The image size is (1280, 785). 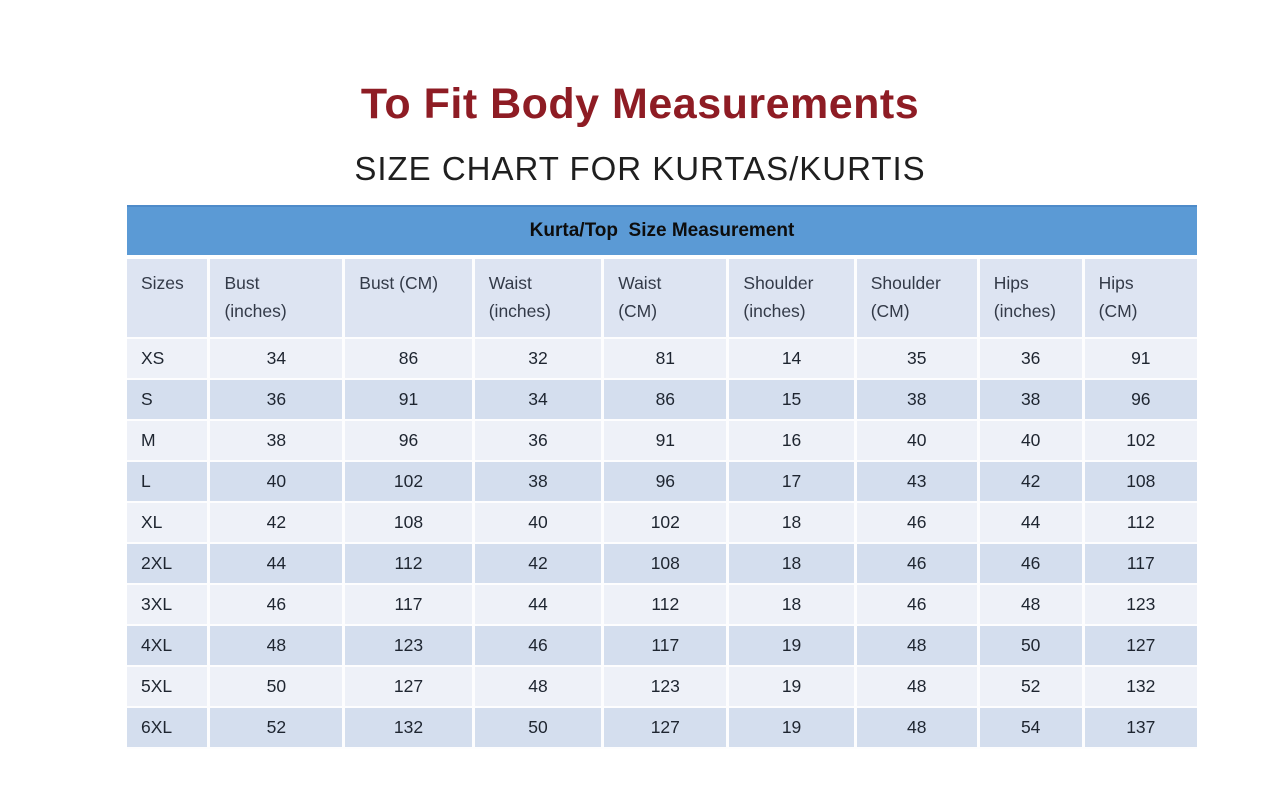 I want to click on page-title: To Fit Body Measurements, so click(x=640, y=104).